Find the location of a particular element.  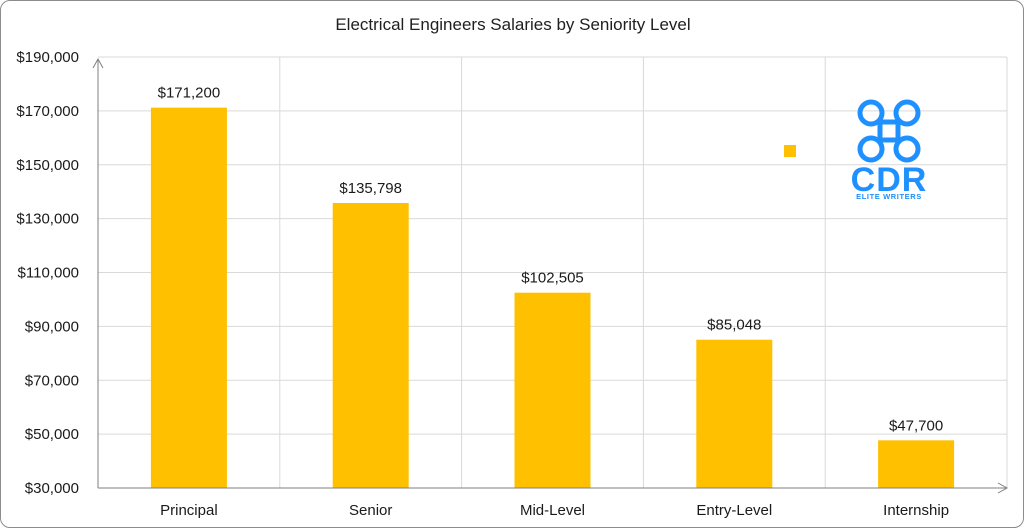

x-tick-label: Internship is located at coordinates (916, 510).